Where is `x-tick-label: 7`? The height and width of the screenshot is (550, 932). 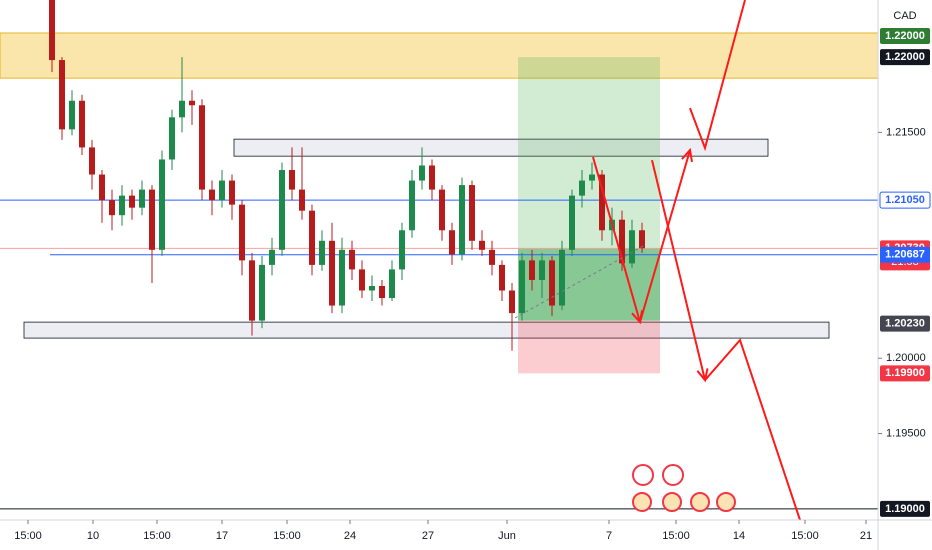
x-tick-label: 7 is located at coordinates (609, 536).